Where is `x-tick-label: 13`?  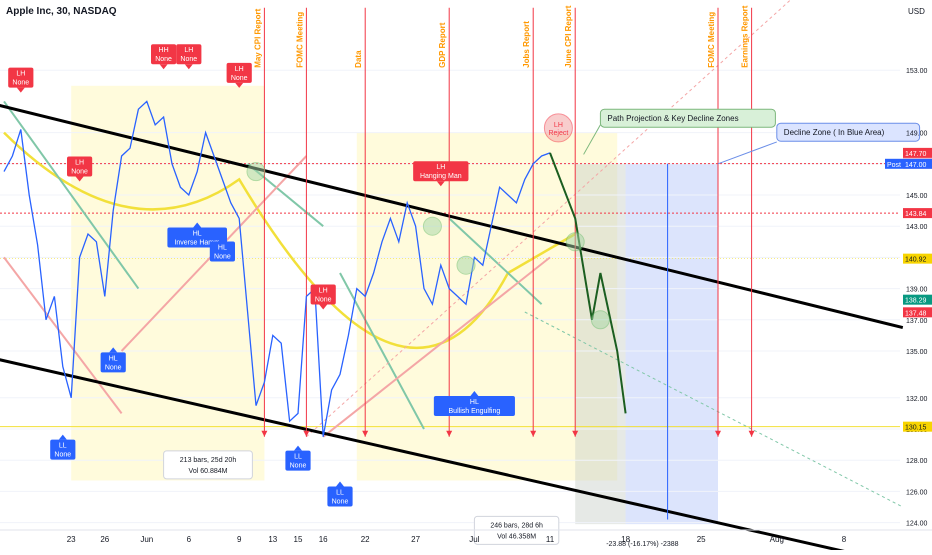
x-tick-label: 13 is located at coordinates (272, 539).